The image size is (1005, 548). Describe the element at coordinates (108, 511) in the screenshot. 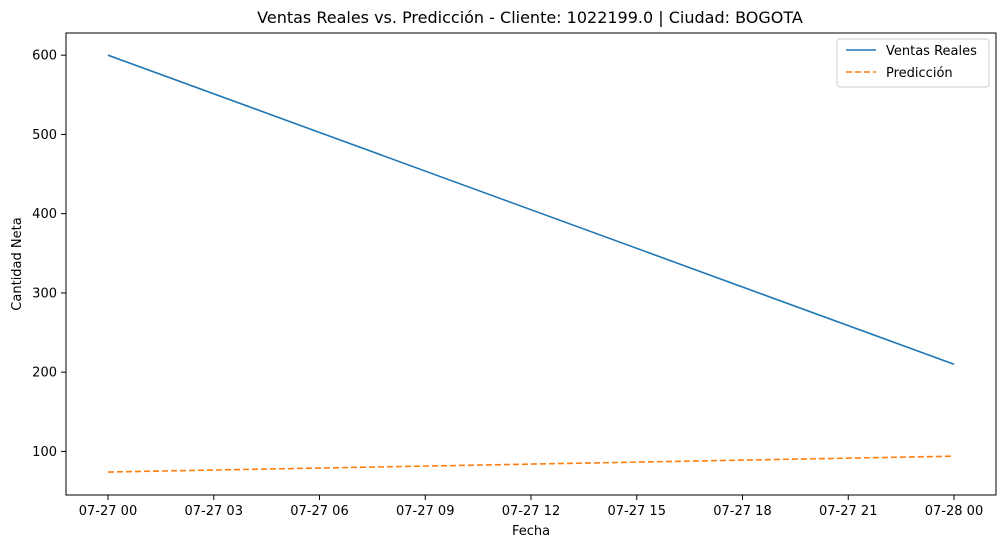

I see `x-tick-label: 07-27 00` at that location.